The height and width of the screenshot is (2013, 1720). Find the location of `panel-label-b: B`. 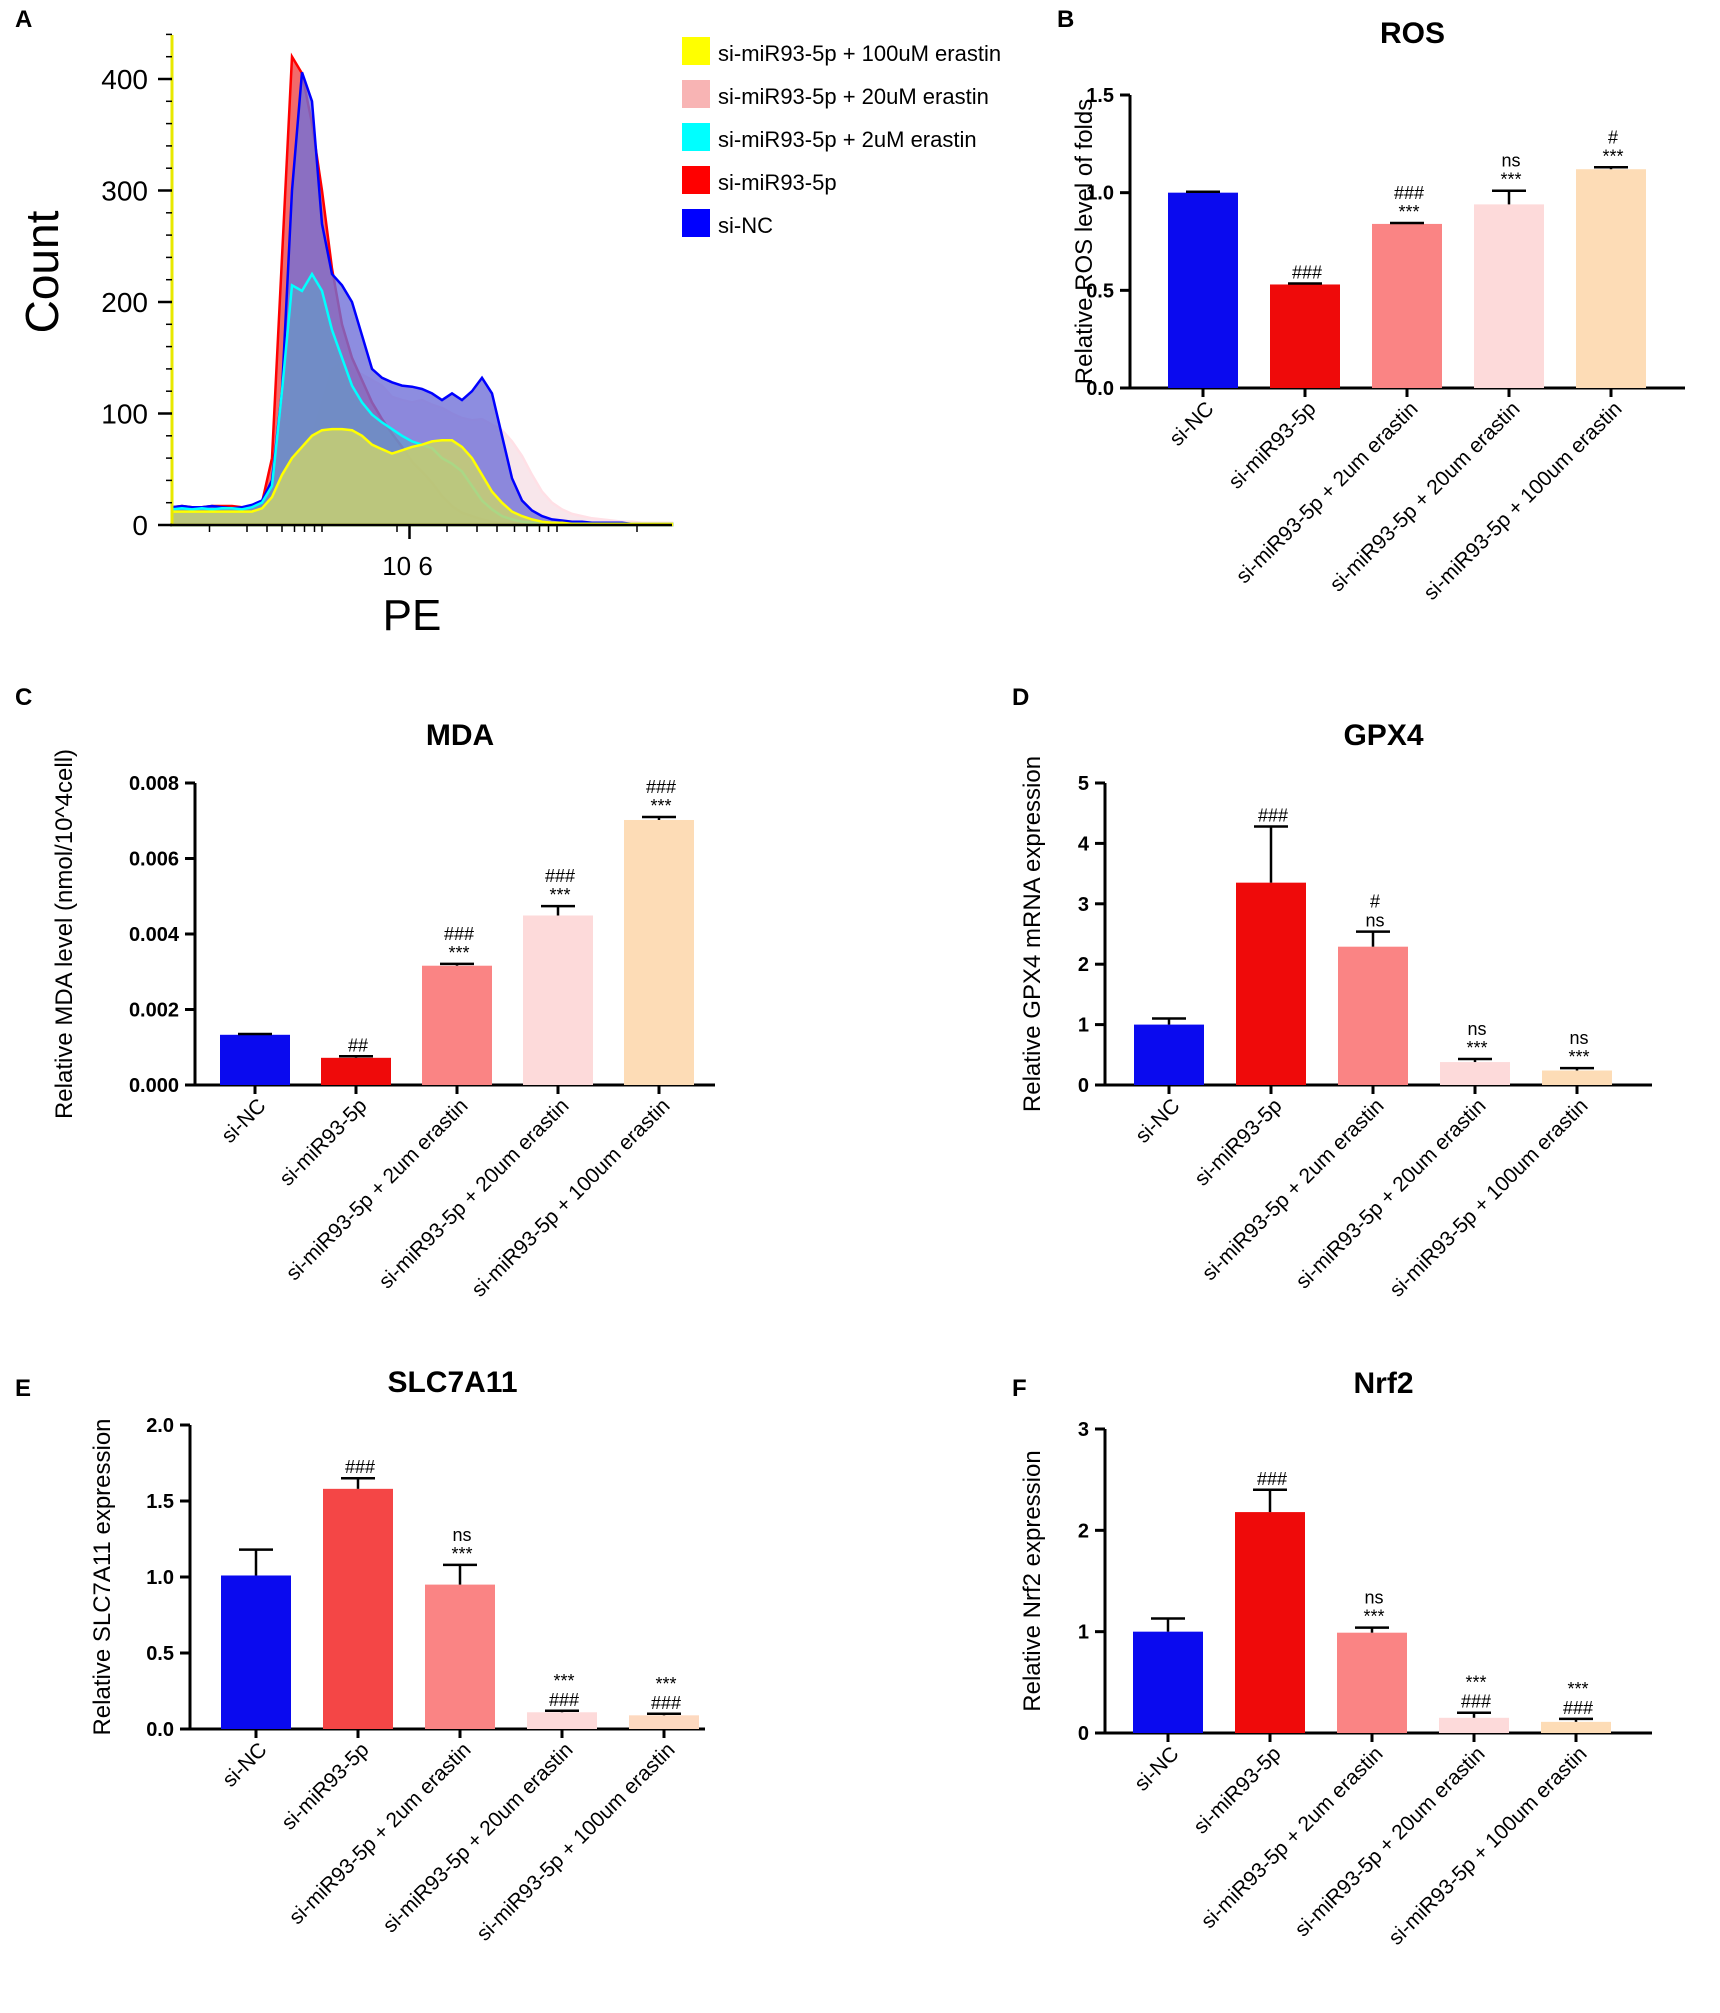

panel-label-b: B is located at coordinates (1065, 19).